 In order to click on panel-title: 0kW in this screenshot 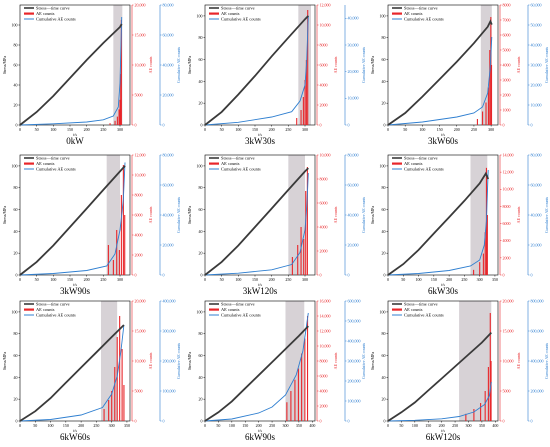, I will do `click(75, 141)`.